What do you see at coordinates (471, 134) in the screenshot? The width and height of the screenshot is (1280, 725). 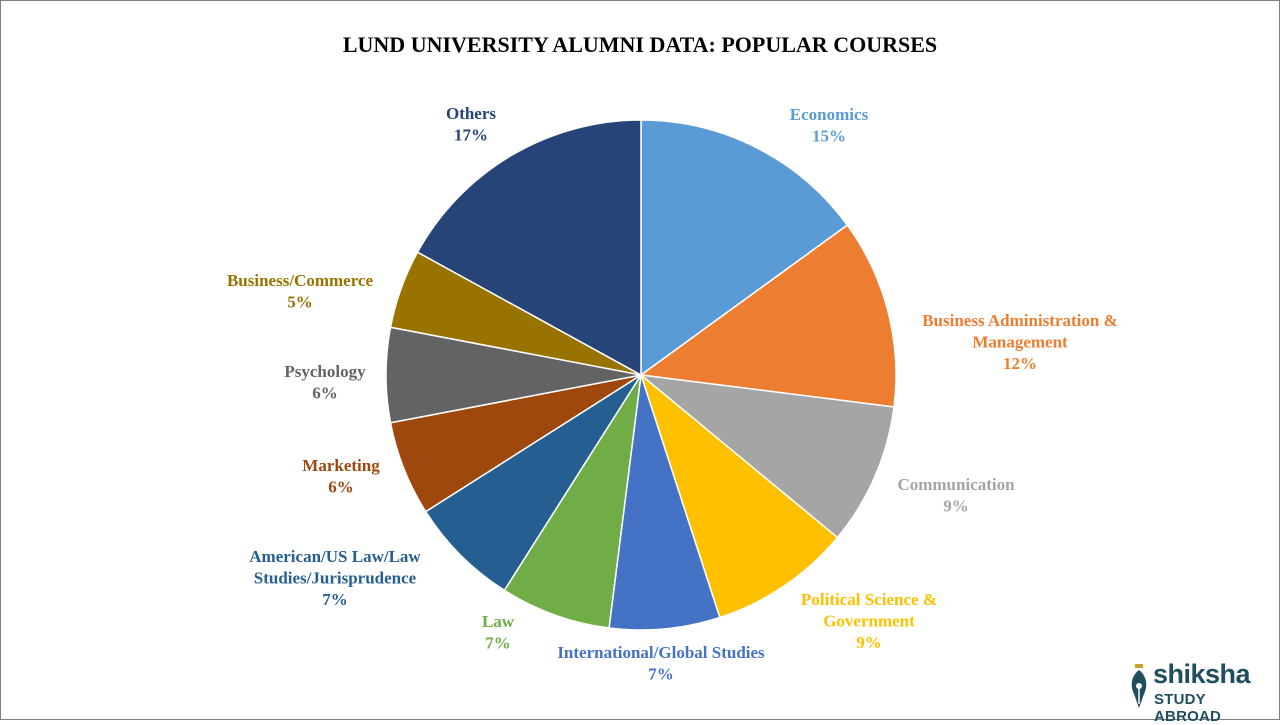 I see `data-label-value: 17%` at bounding box center [471, 134].